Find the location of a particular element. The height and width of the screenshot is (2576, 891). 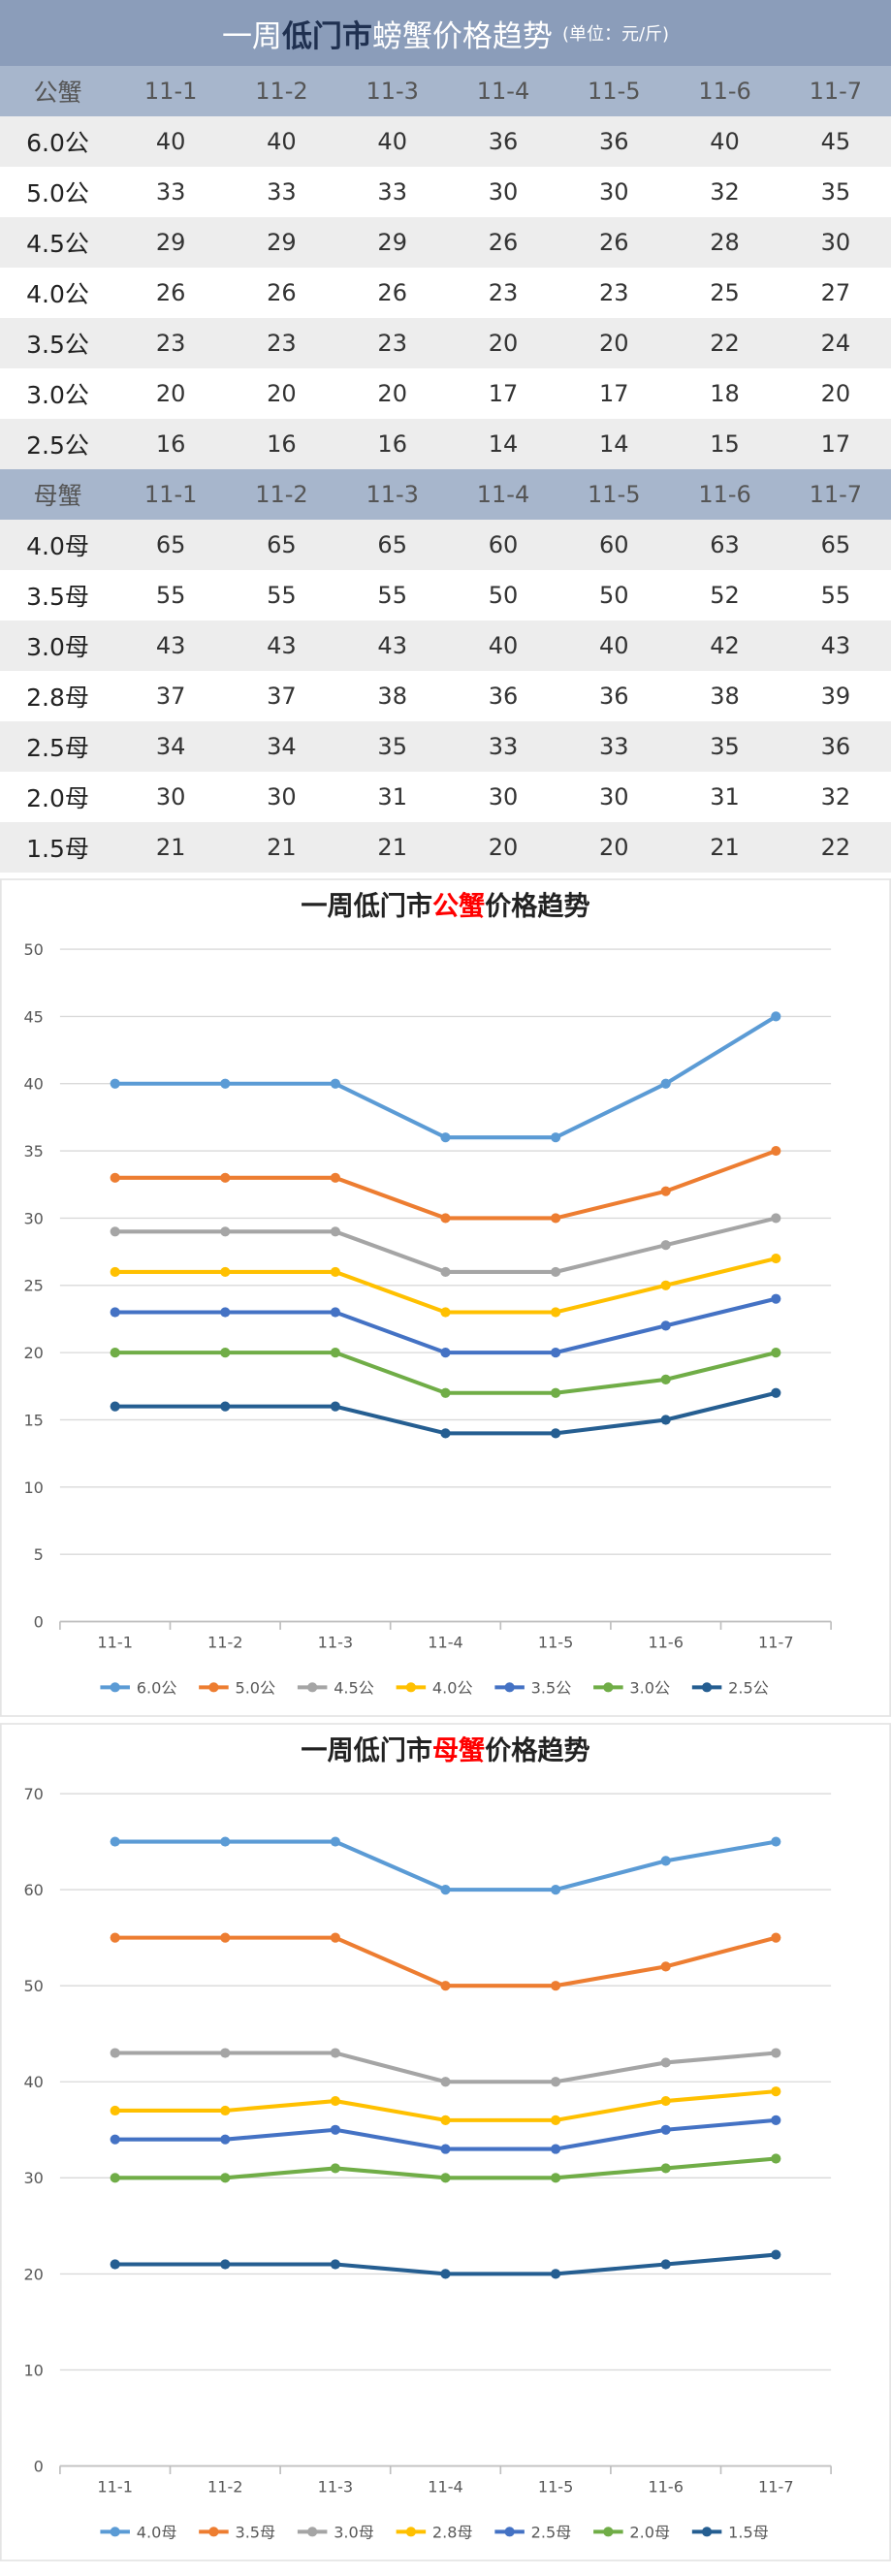

legend-label: 3.0公 is located at coordinates (650, 1687).